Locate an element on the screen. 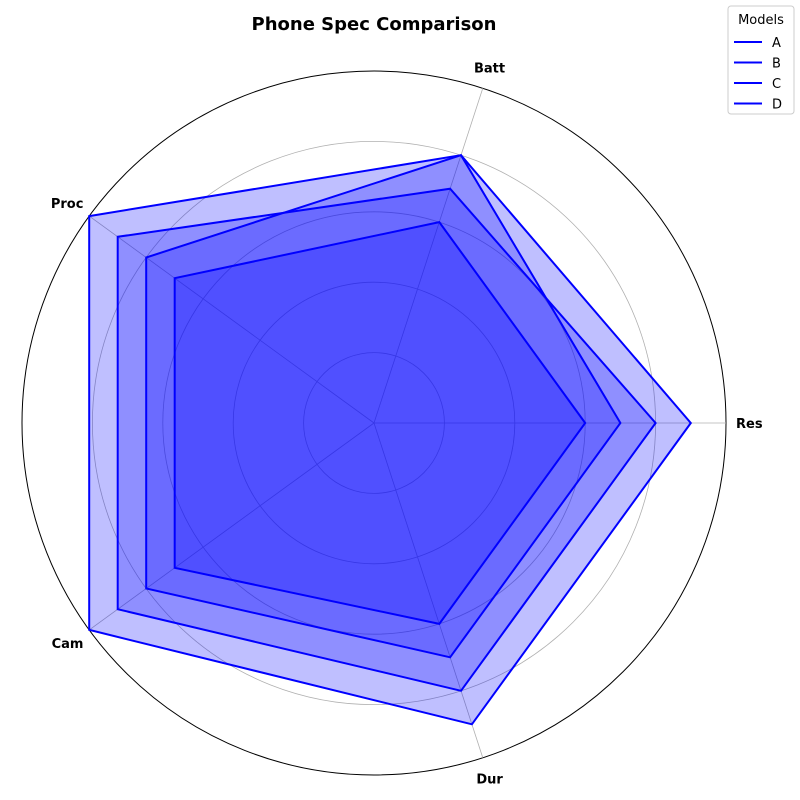 The height and width of the screenshot is (800, 800). legend-label-c: C is located at coordinates (776, 84).